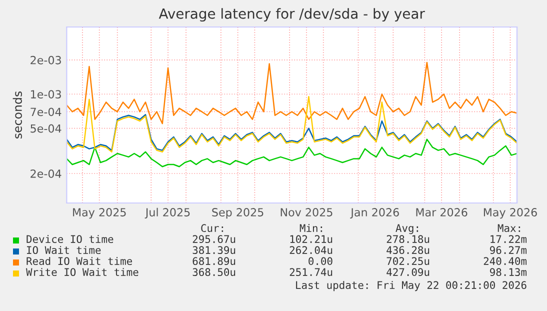  Describe the element at coordinates (214, 272) in the screenshot. I see `text: 368.50u` at that location.